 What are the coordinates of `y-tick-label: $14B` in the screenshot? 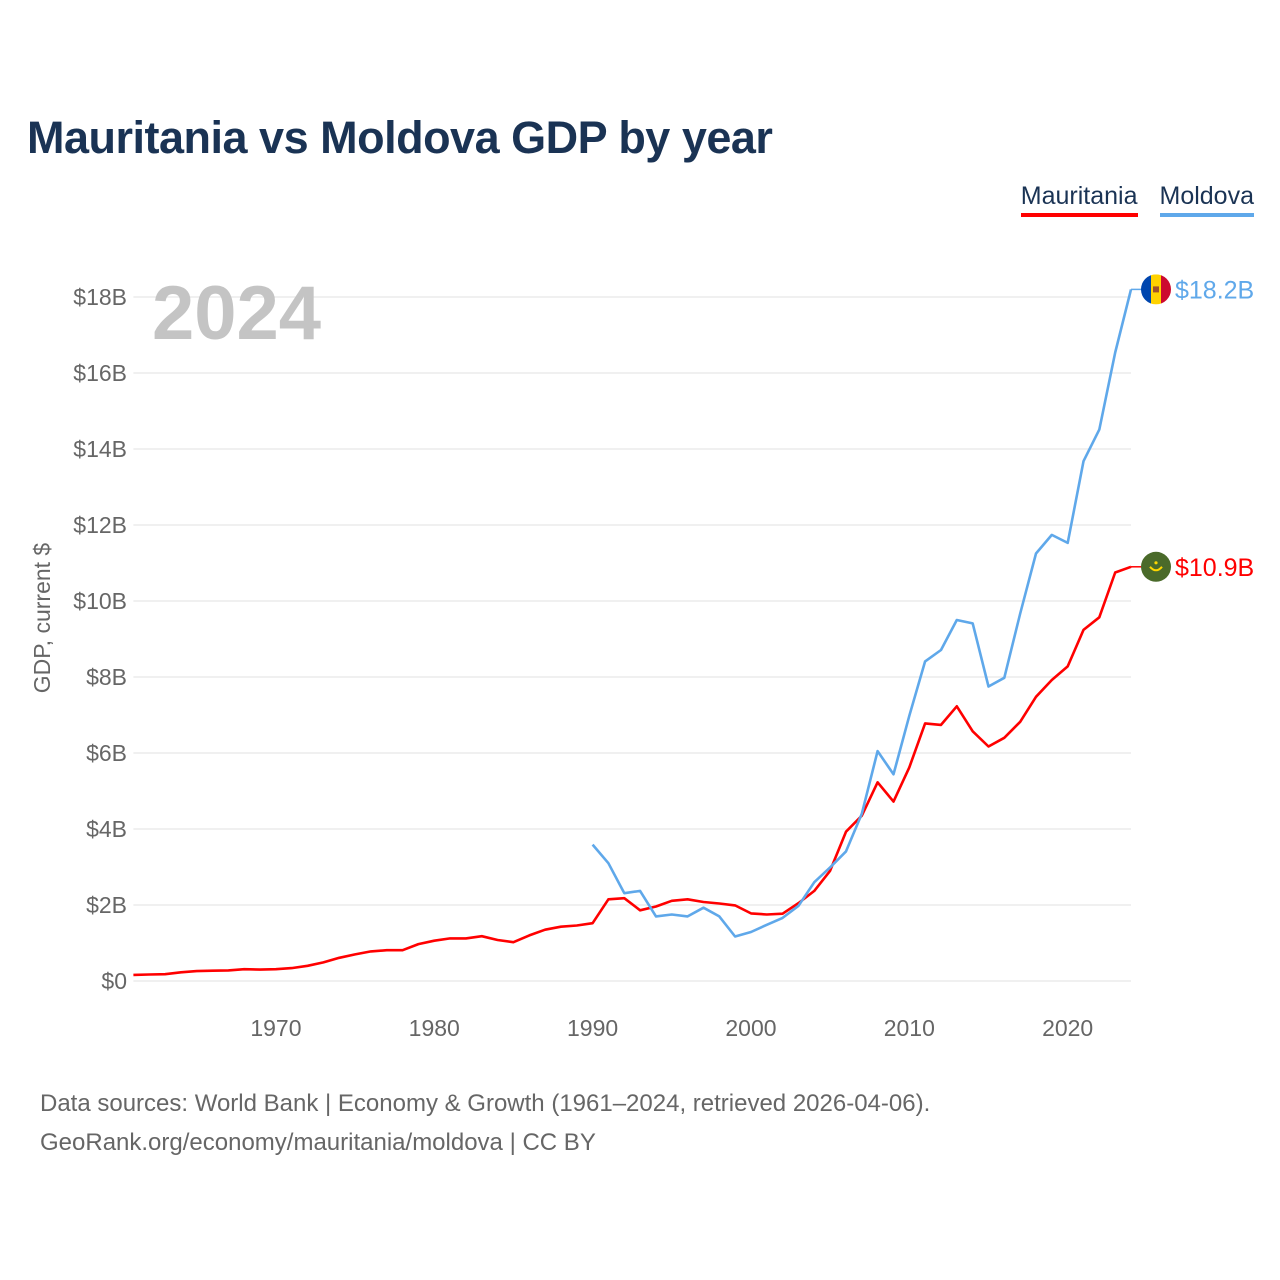 It's located at (100, 449).